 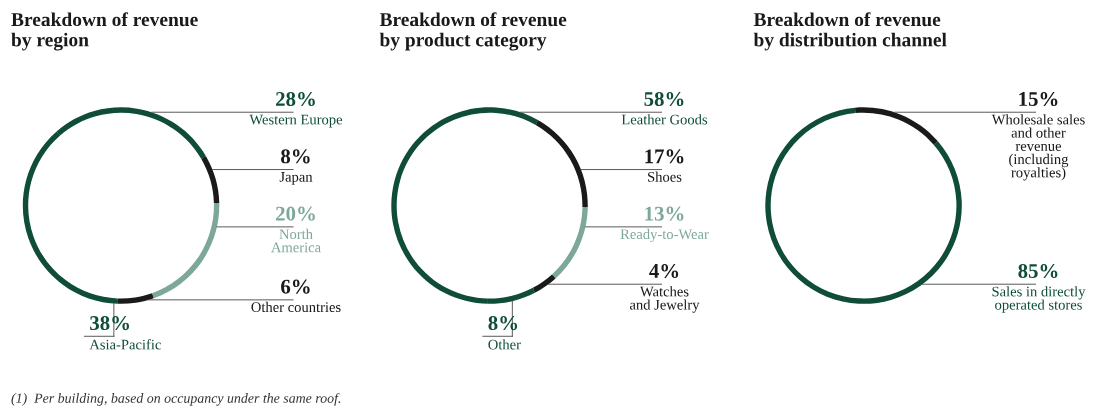 I want to click on data-label: 20%, so click(x=295, y=213).